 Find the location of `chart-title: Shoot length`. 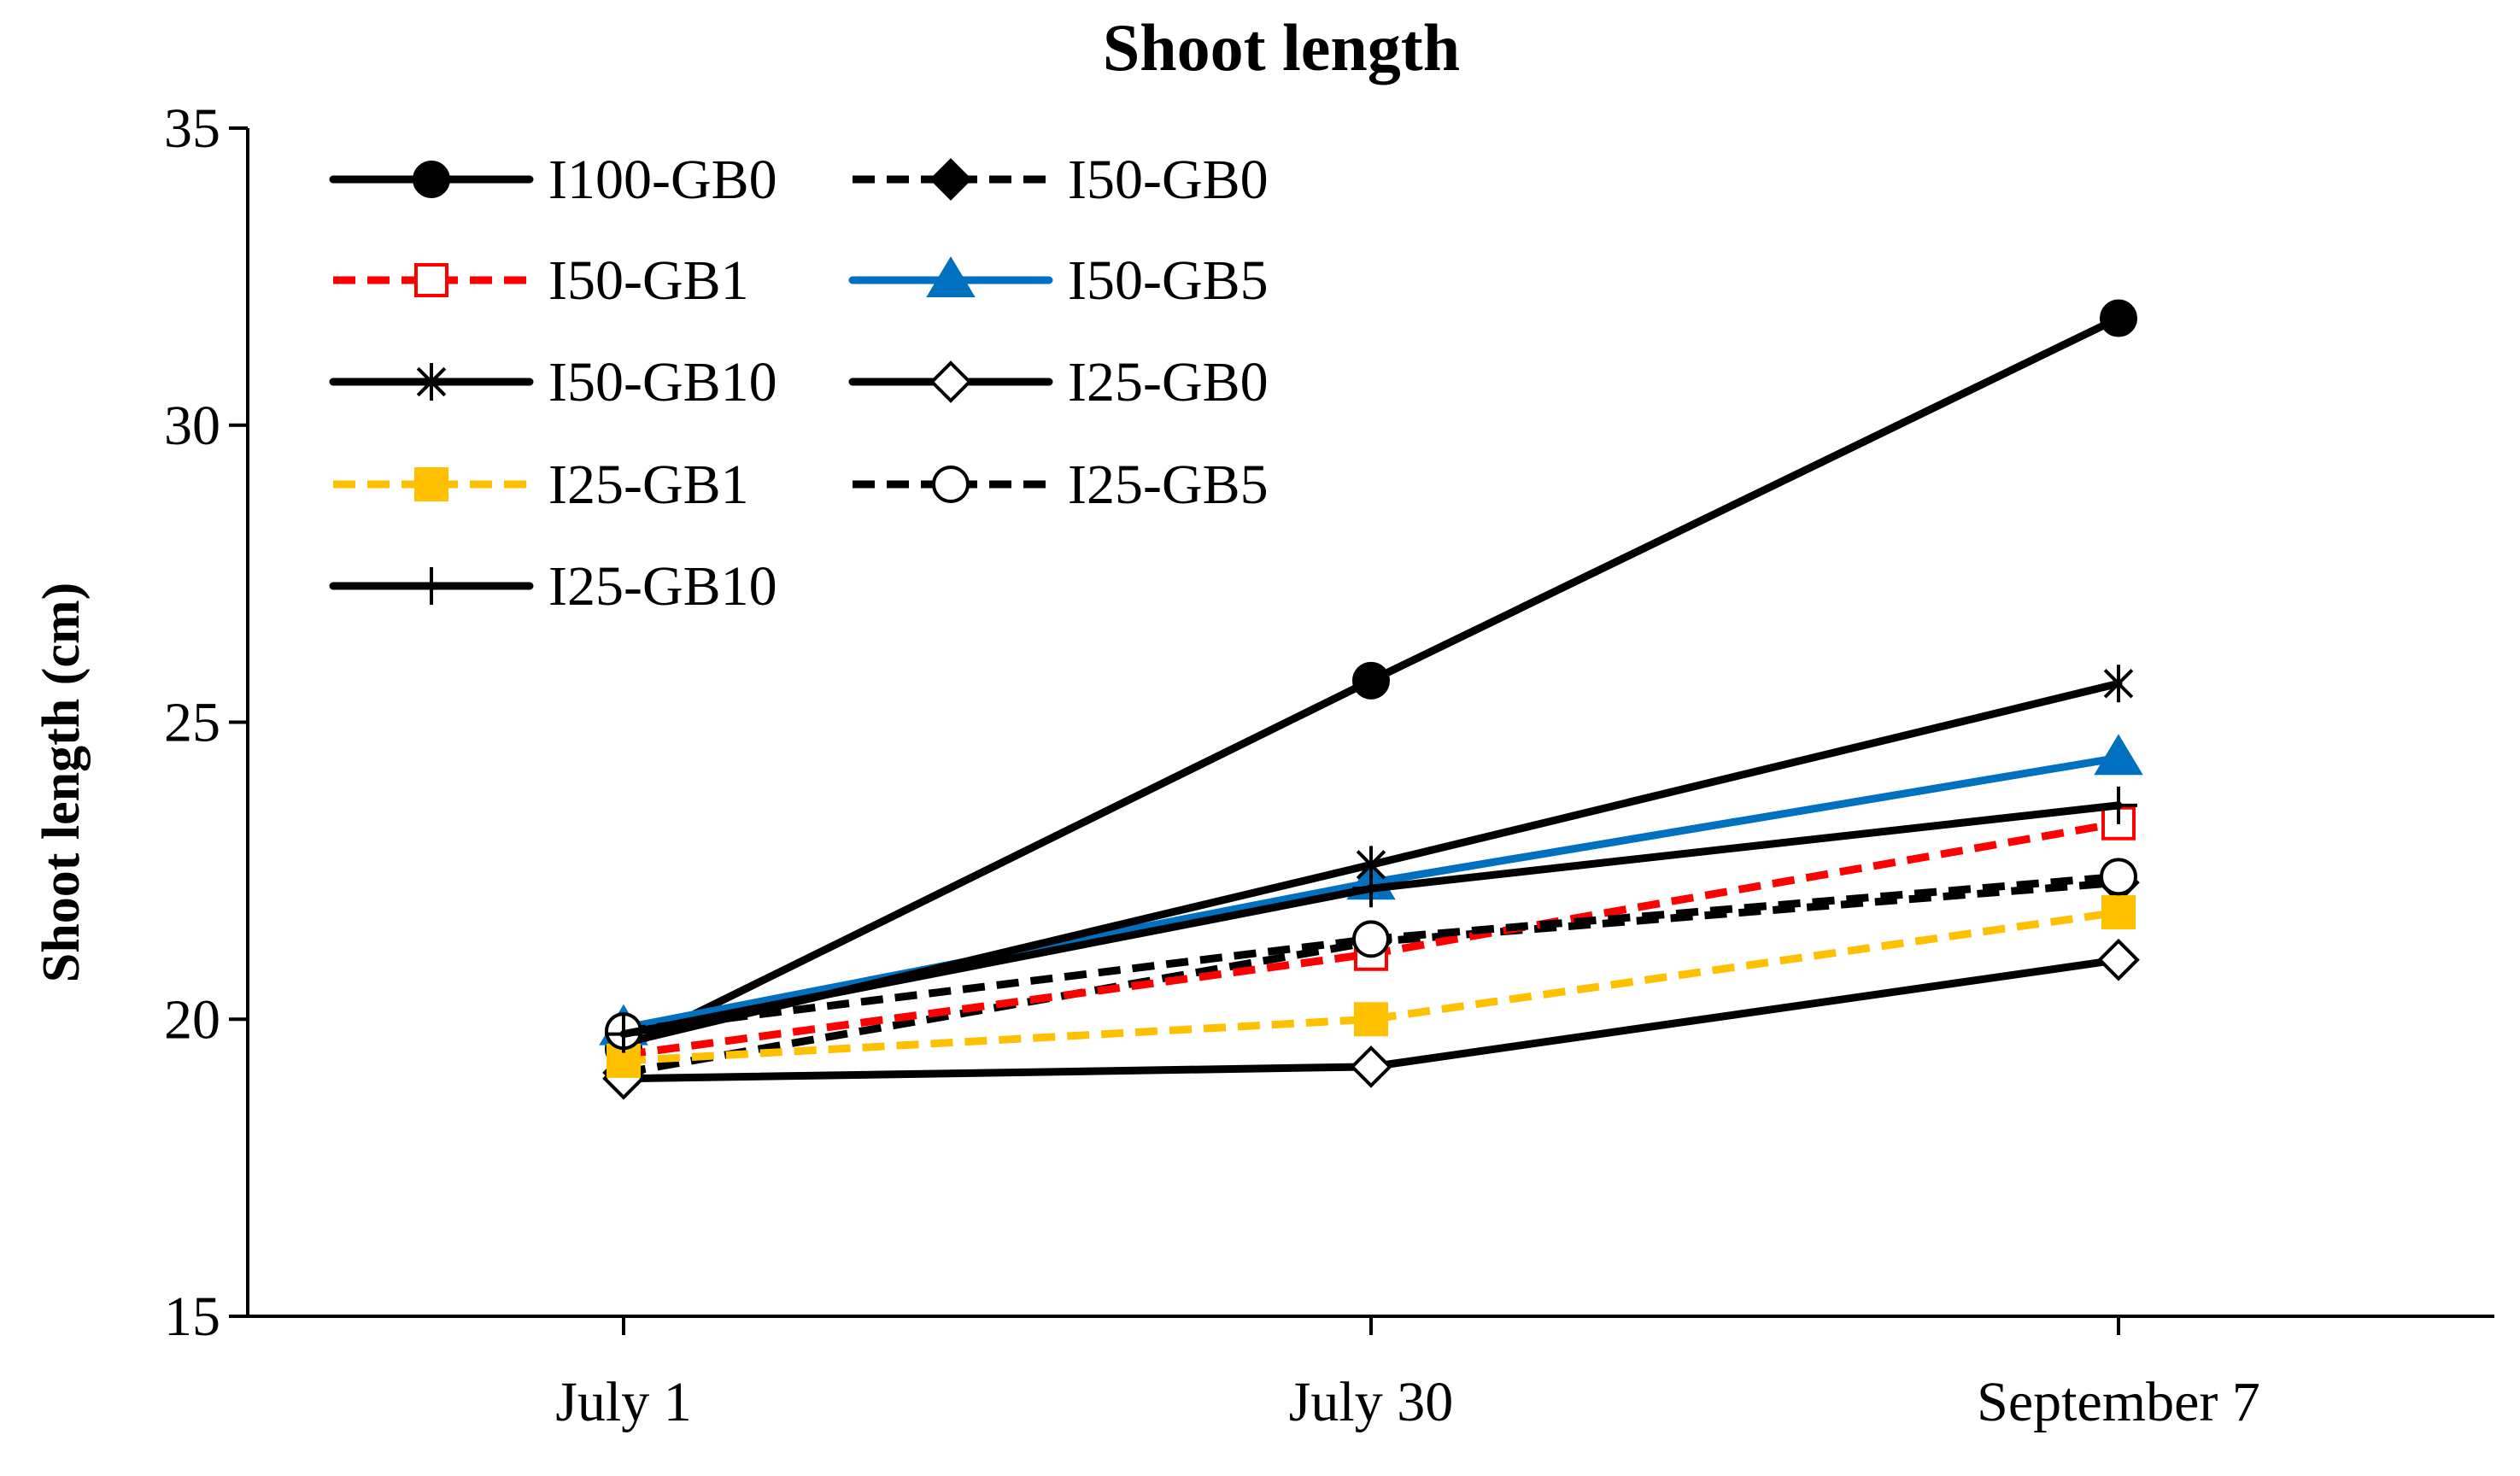

chart-title: Shoot length is located at coordinates (1281, 47).